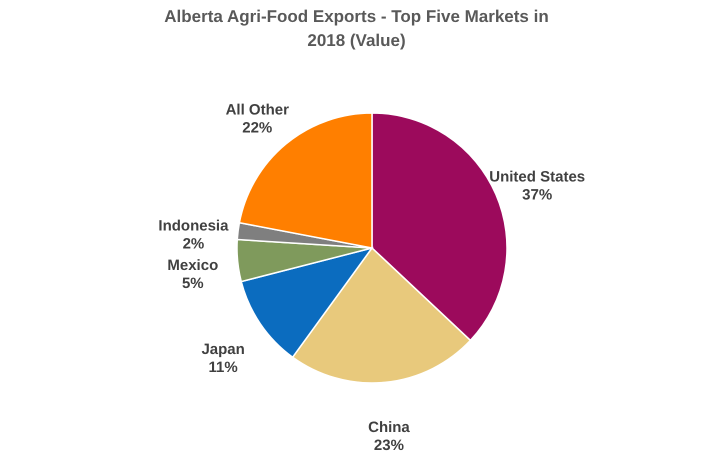 This screenshot has height=455, width=713. I want to click on slice-label: Indonesia, so click(194, 225).